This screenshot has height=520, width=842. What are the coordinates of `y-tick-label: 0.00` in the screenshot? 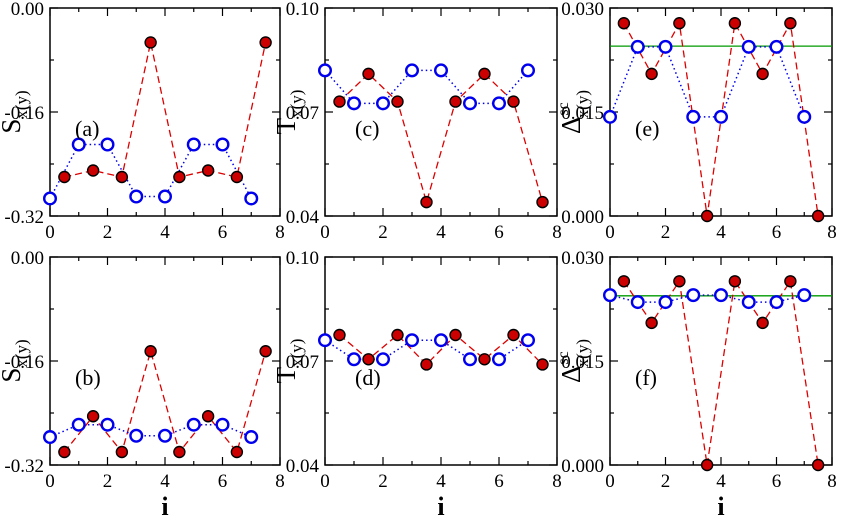 It's located at (27, 258).